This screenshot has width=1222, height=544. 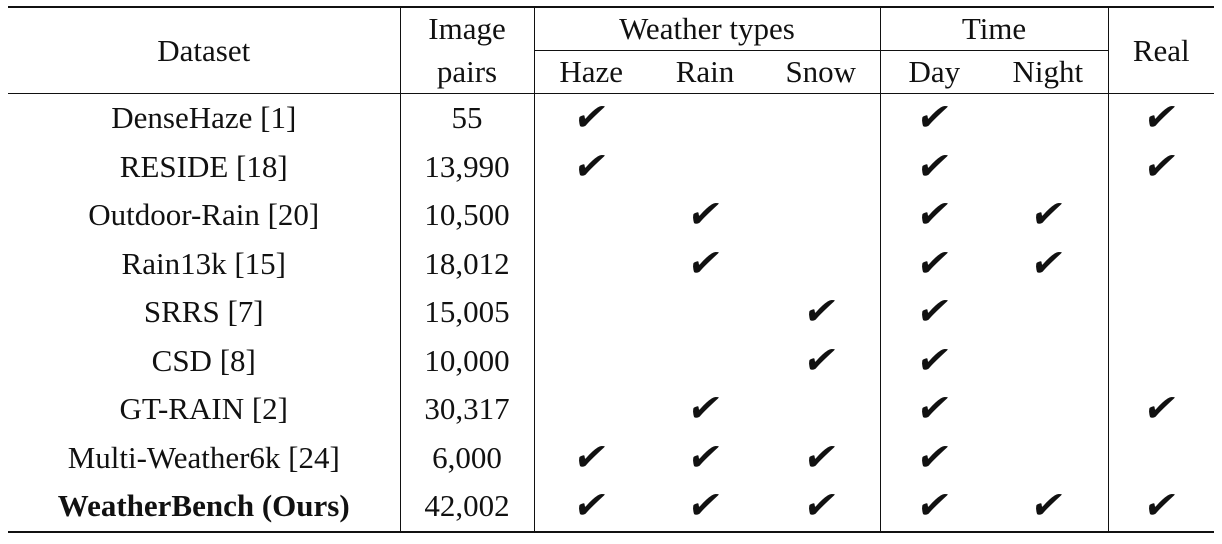 I want to click on table-row: Multi-Weather6k [24] 6,000 ✔ ✔ ✔ ✔, so click(x=611, y=458).